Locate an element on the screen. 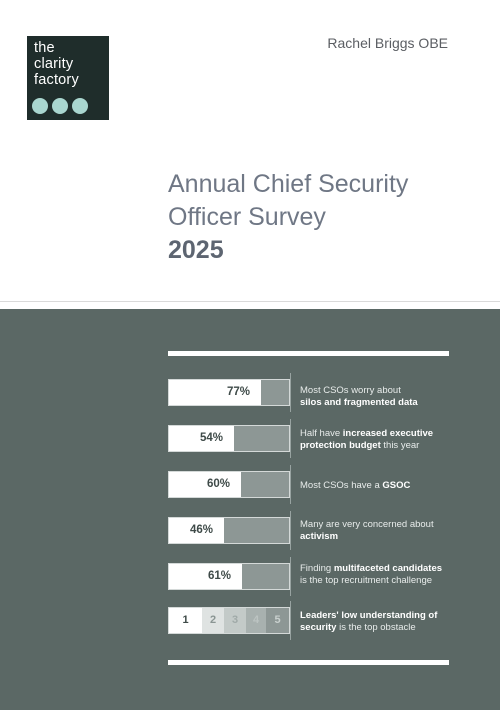 The width and height of the screenshot is (500, 710). stat-bar-1: 77% is located at coordinates (229, 392).